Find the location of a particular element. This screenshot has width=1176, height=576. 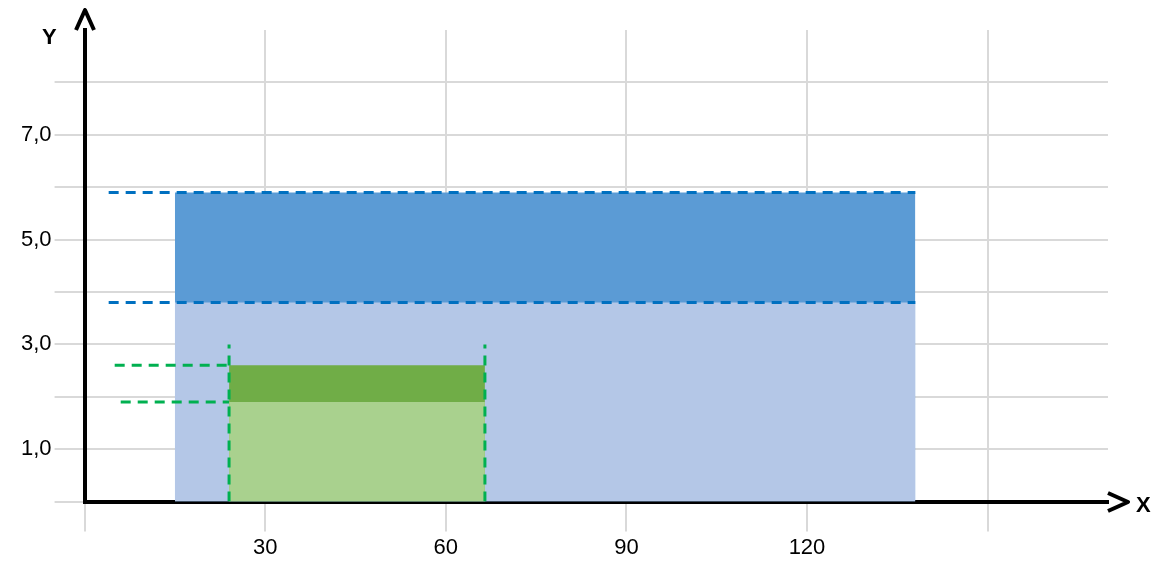

x-tick-label: 90 is located at coordinates (626, 546).